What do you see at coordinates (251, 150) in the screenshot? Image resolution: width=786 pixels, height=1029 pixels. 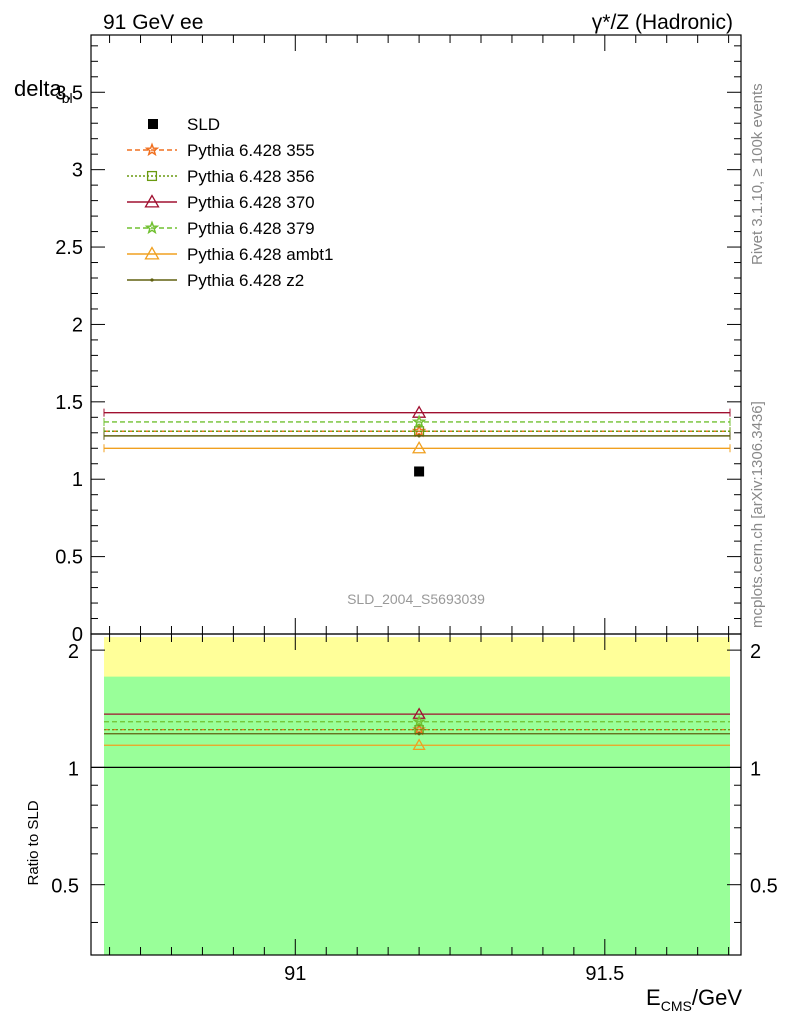 I see `legend-label-0: Pythia 6.428 355` at bounding box center [251, 150].